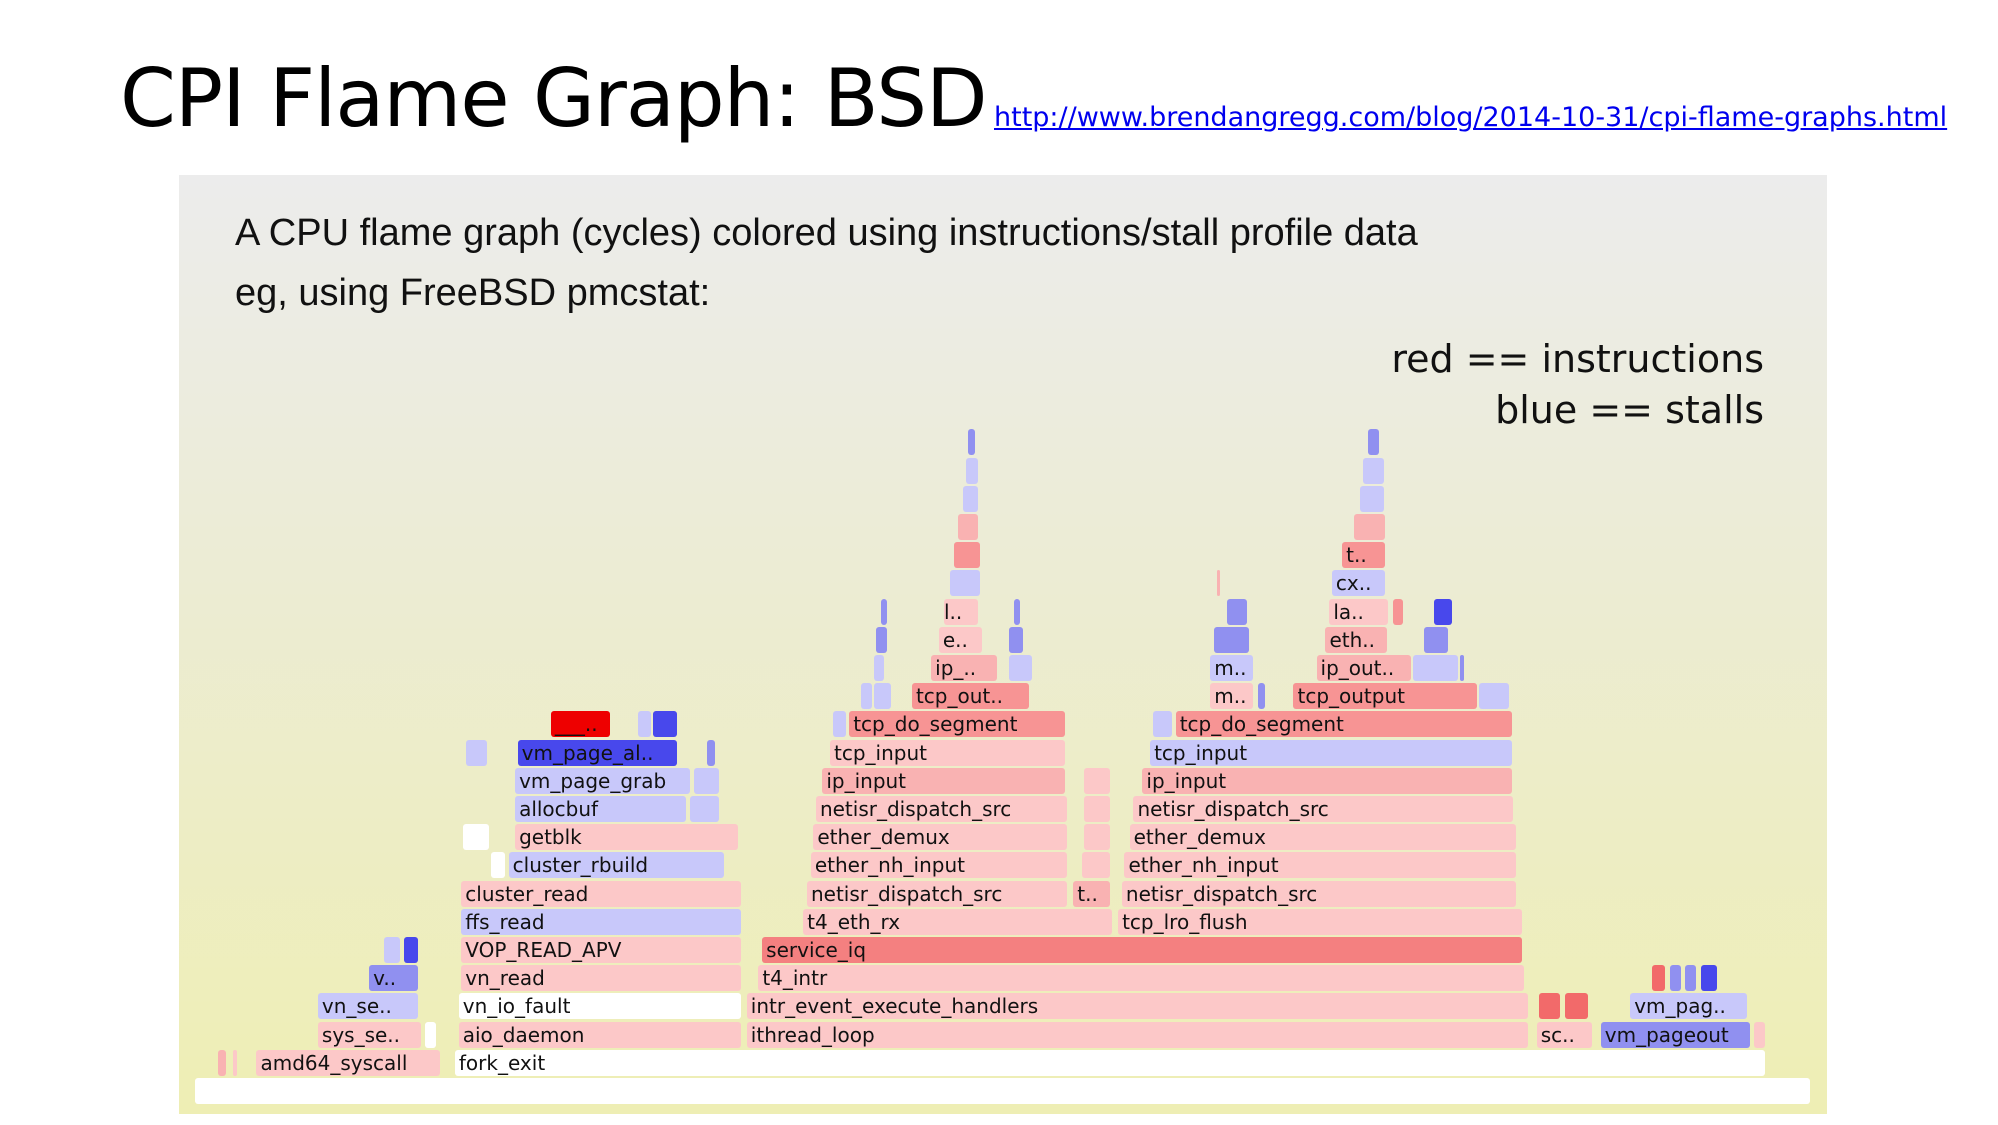 Image resolution: width=1998 pixels, height=1125 pixels. Describe the element at coordinates (600, 809) in the screenshot. I see `flame-frame-allocbuf: allocbuf` at that location.